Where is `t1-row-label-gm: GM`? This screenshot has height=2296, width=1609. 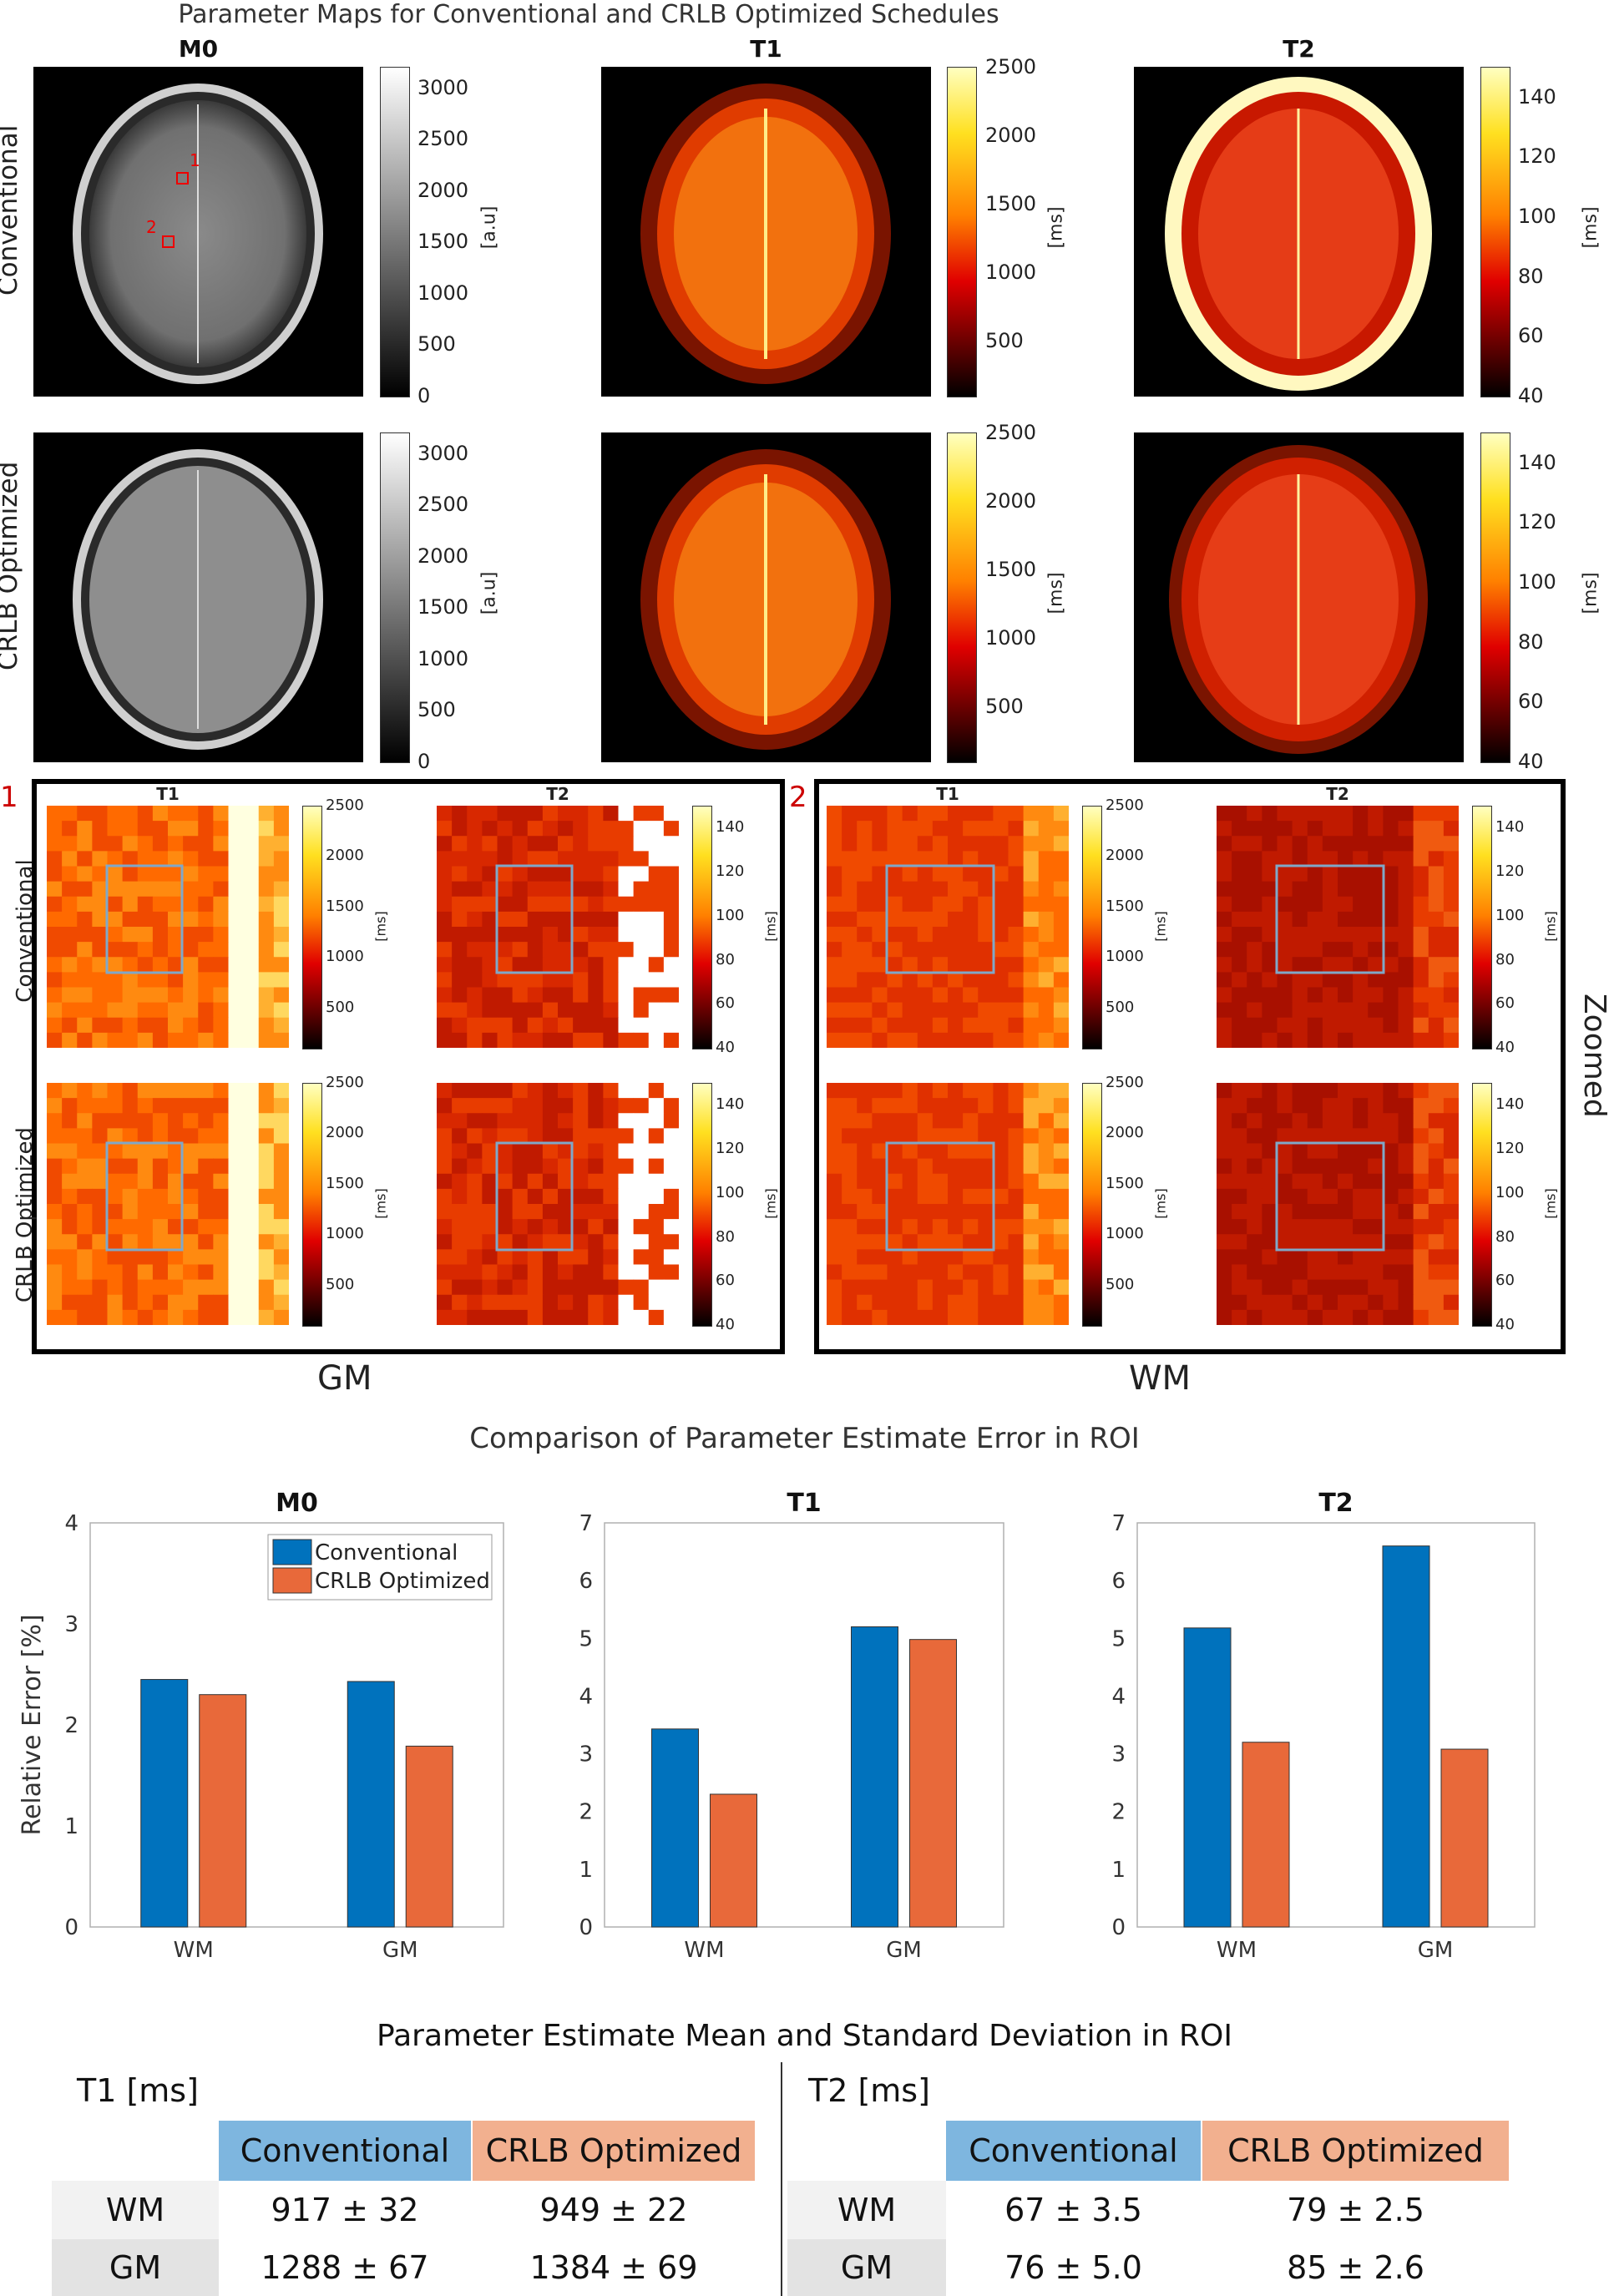 t1-row-label-gm: GM is located at coordinates (135, 2267).